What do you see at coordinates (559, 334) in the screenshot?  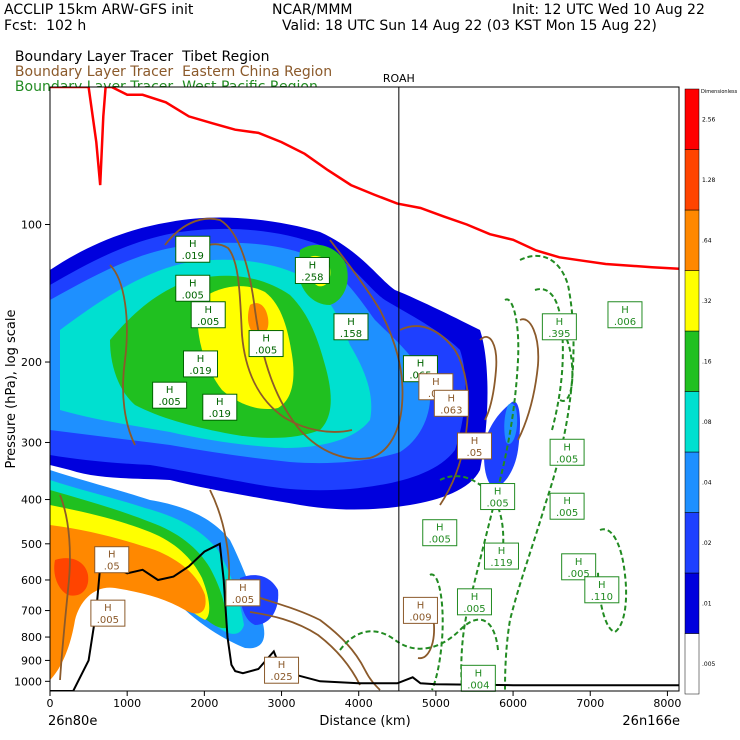 I see `contour-label-value: .395` at bounding box center [559, 334].